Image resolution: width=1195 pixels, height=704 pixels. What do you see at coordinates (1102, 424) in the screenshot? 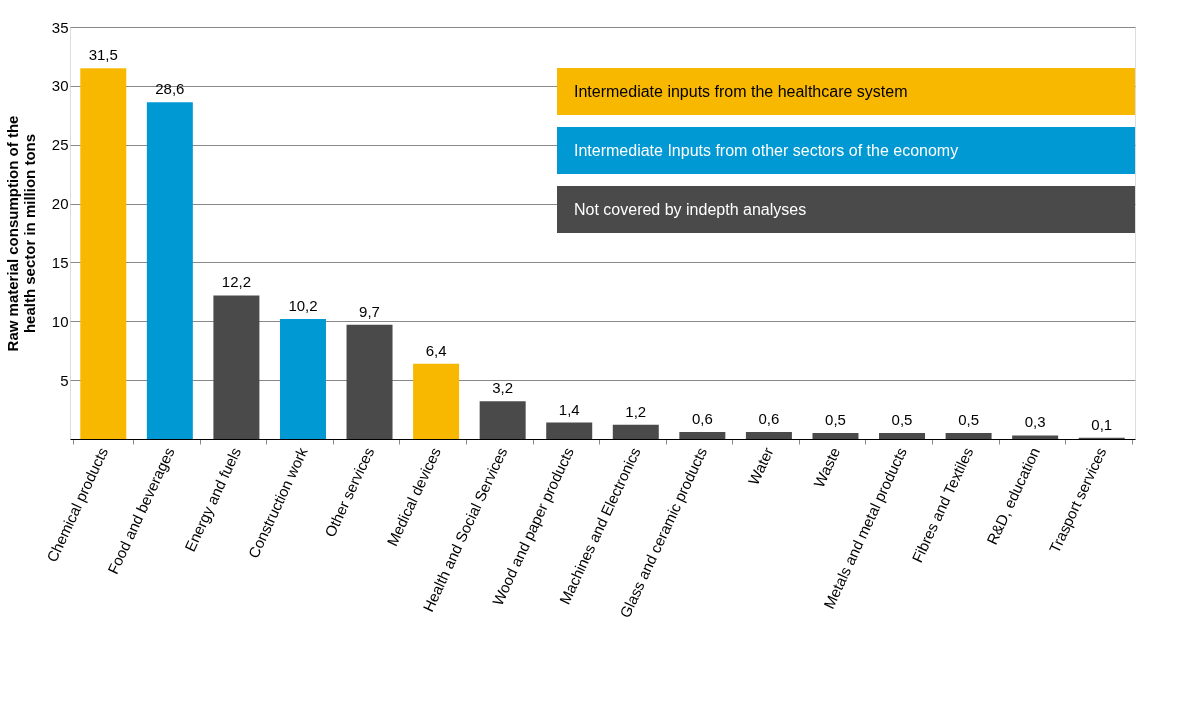
I see `text: 0,1` at bounding box center [1102, 424].